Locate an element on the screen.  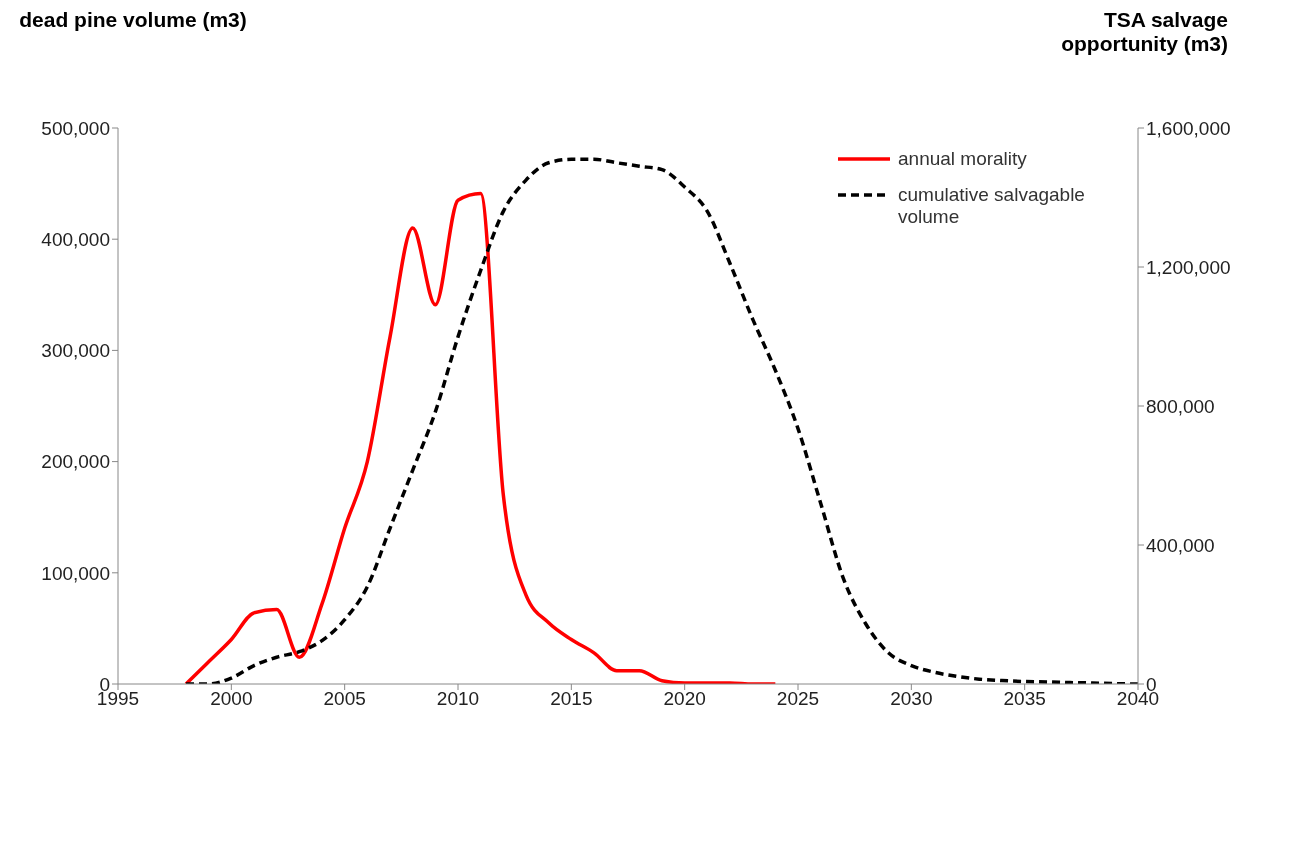
x-tick-label: 2030 is located at coordinates (911, 699).